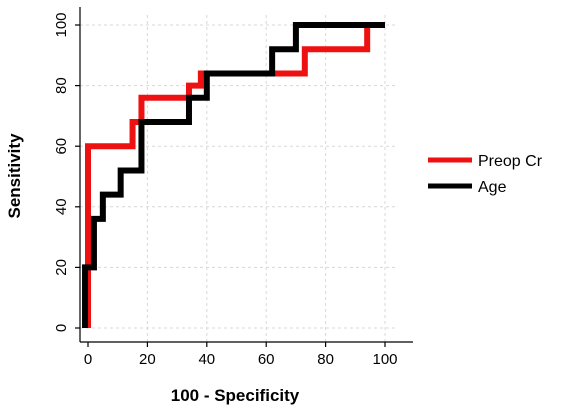  I want to click on x-tick-label-0: 0, so click(88, 359).